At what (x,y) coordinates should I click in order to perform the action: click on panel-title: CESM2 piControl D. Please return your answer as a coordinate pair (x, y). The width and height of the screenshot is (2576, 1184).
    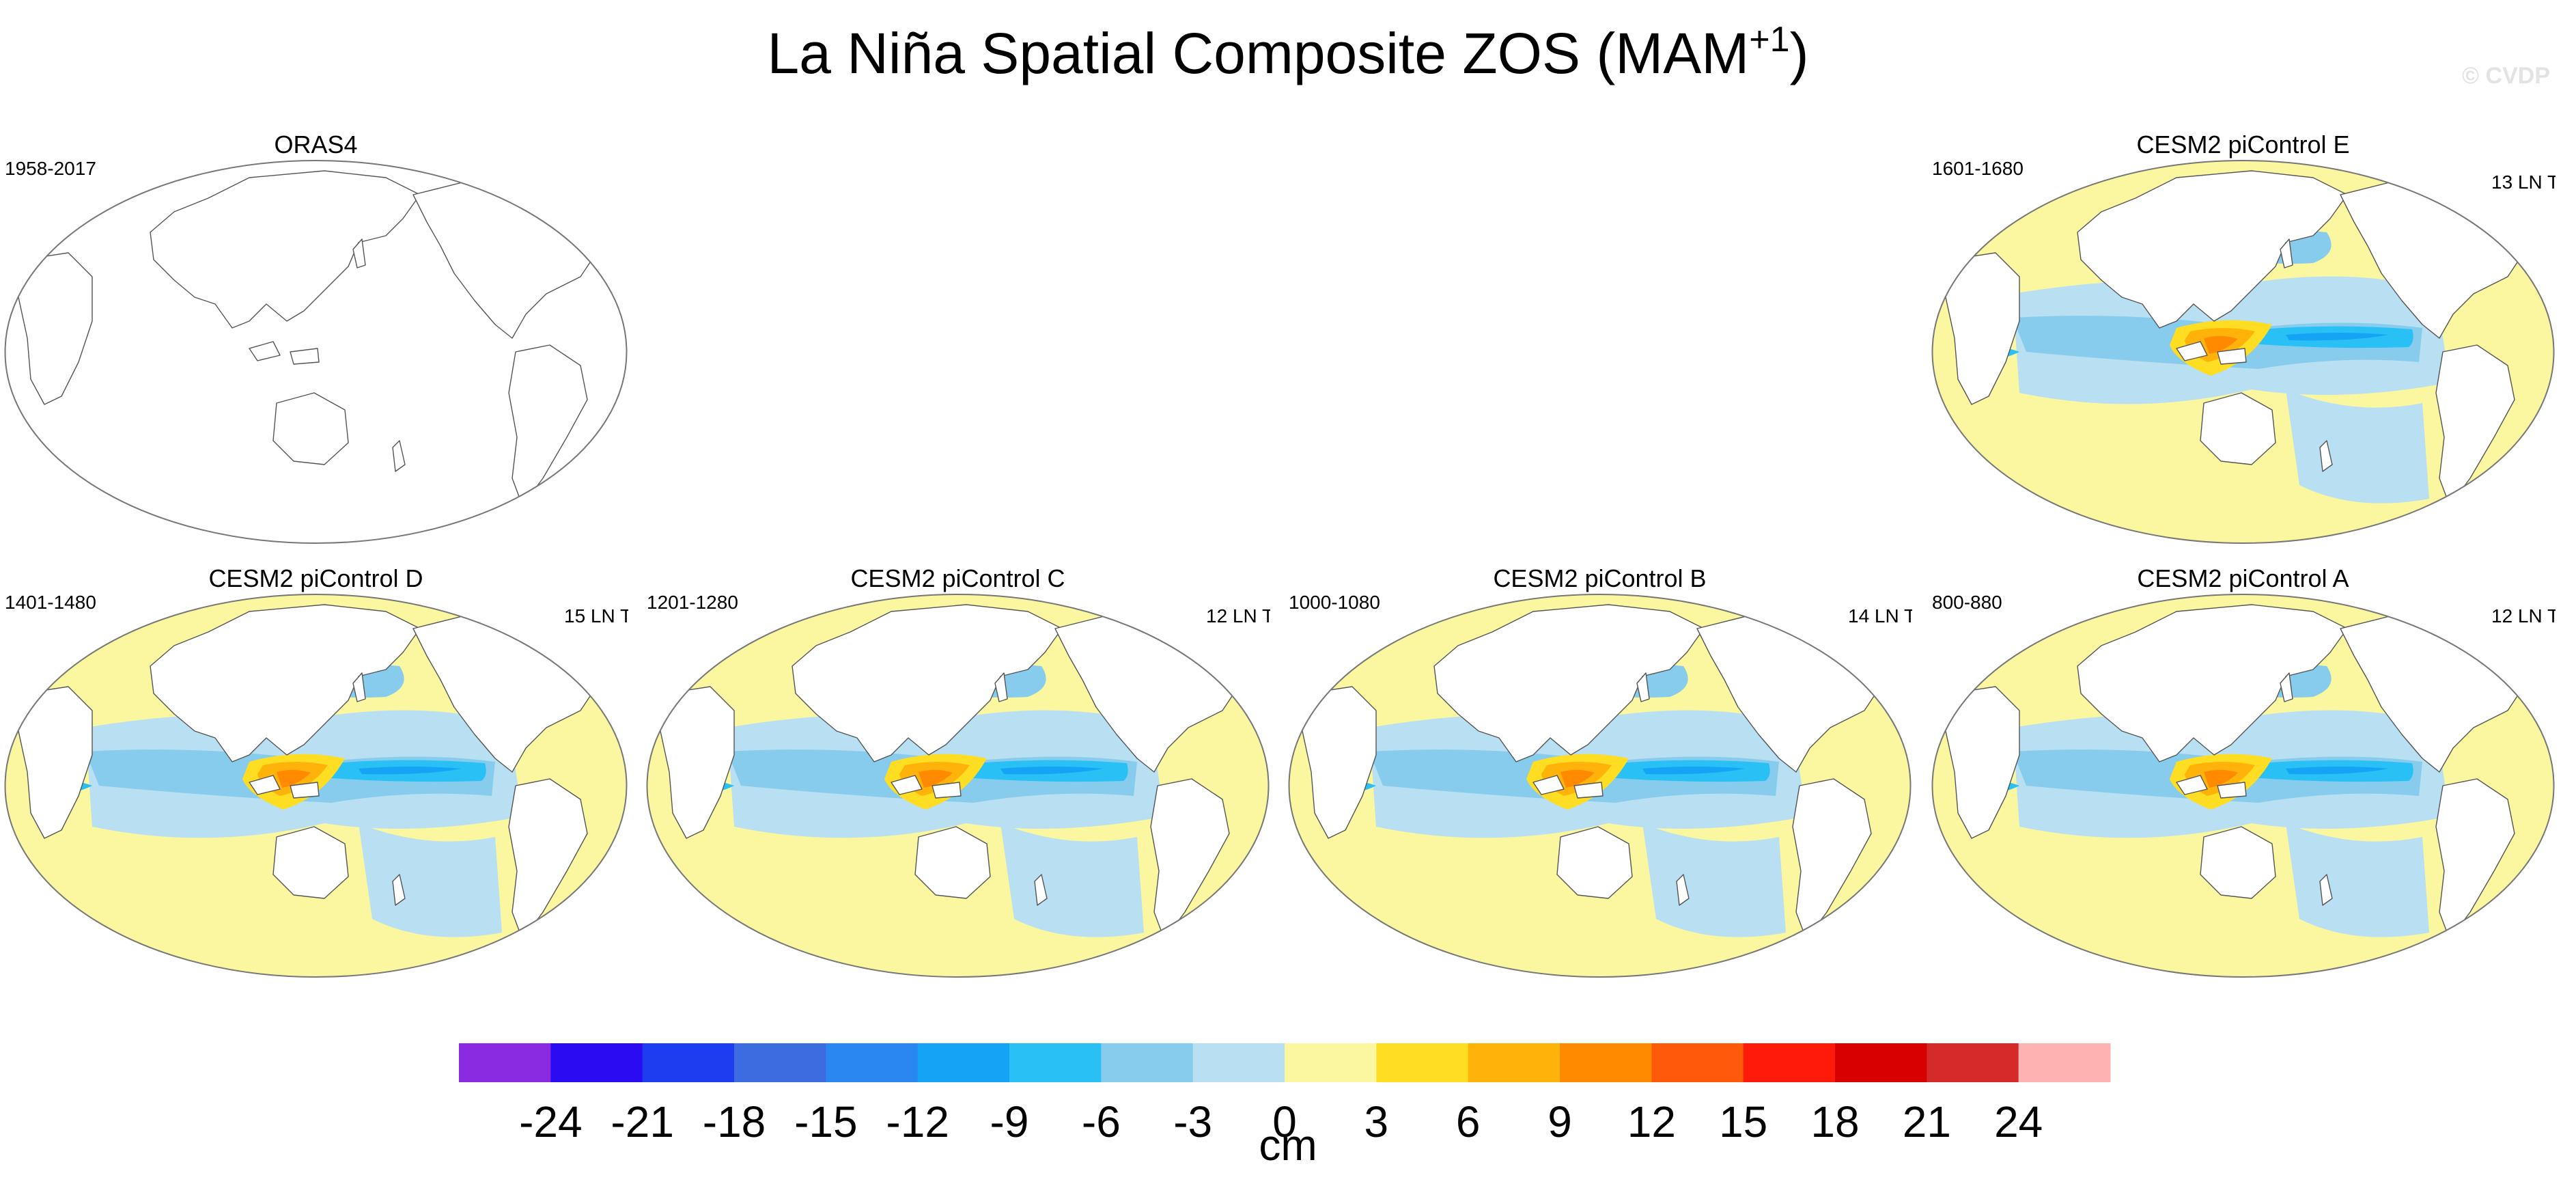
    Looking at the image, I should click on (315, 578).